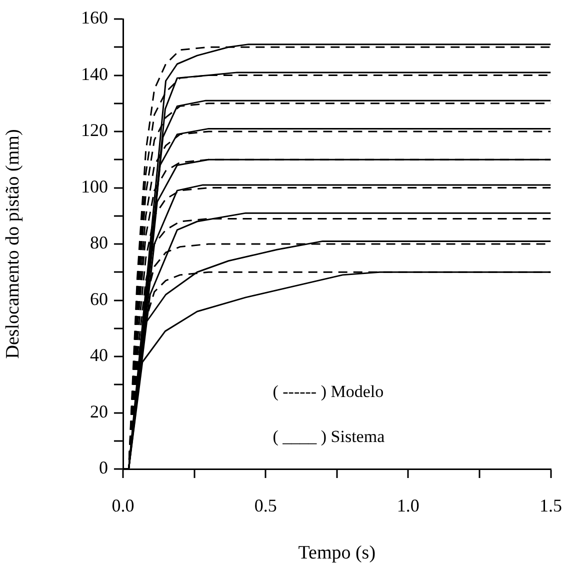  Describe the element at coordinates (94, 186) in the screenshot. I see `y-tick-label: 100` at that location.